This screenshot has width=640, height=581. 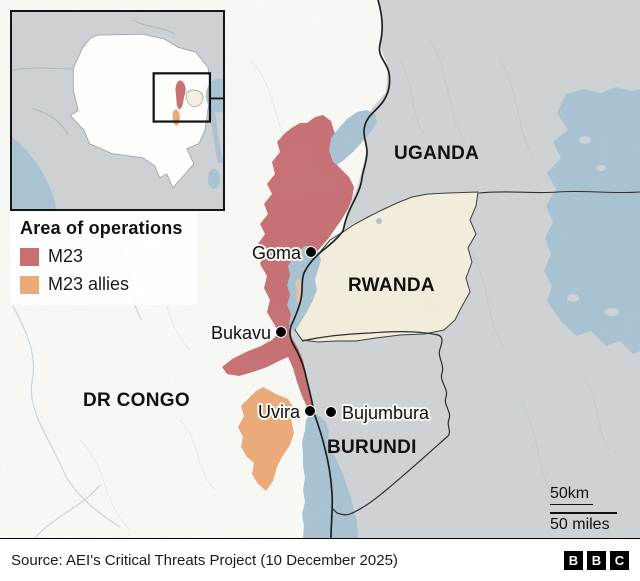 I want to click on bbc-logo-block-2: B, so click(x=596, y=560).